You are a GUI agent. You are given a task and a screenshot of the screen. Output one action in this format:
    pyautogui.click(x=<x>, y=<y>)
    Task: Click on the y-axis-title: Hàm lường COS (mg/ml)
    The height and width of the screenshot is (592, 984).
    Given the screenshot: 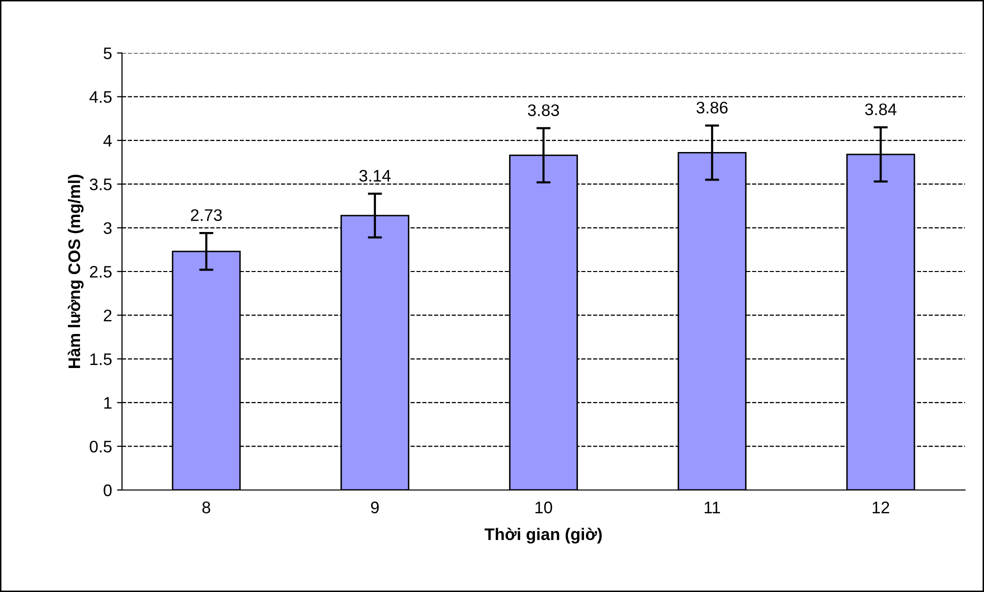 What is the action you would take?
    pyautogui.click(x=76, y=271)
    